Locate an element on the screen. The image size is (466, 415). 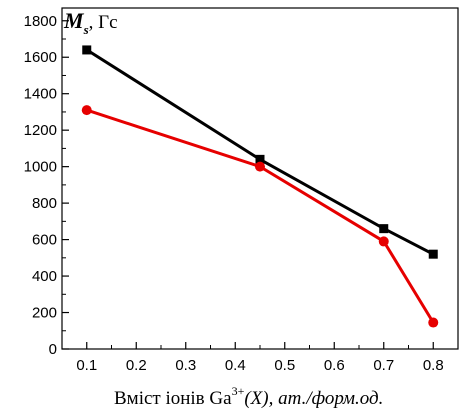
y-tick-label: 200 is located at coordinates (44, 313).